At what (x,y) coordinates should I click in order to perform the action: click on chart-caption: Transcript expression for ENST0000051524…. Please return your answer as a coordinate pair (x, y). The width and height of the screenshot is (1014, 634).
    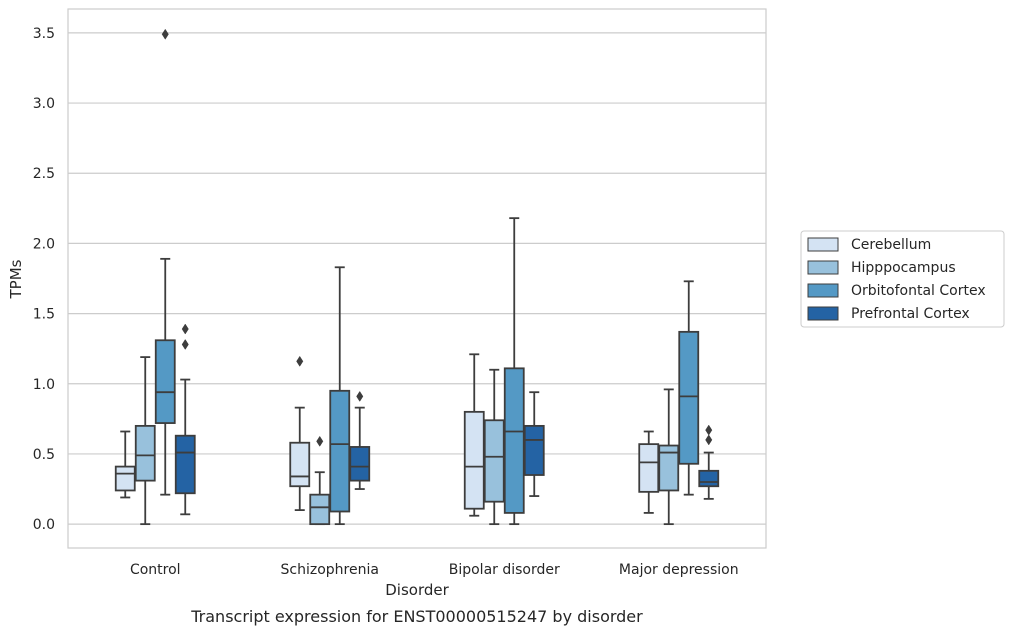
    Looking at the image, I should click on (416, 616).